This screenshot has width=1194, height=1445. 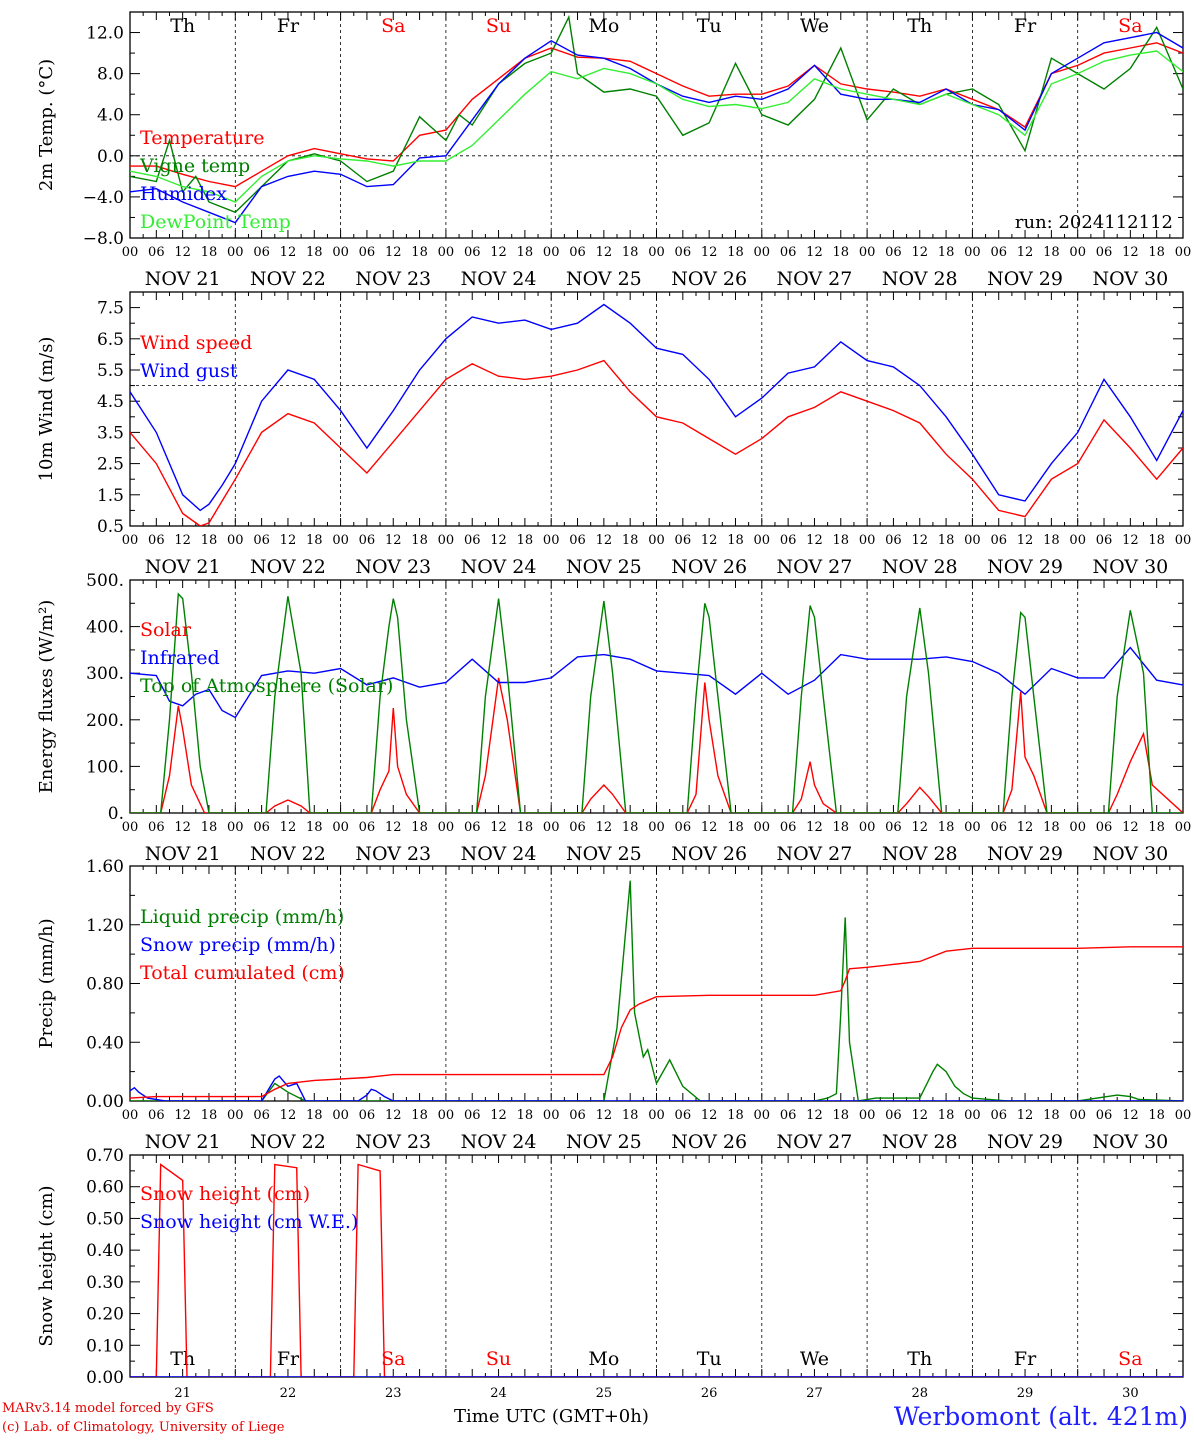 What do you see at coordinates (656, 1270) in the screenshot?
I see `series-line-snow-height-cm-` at bounding box center [656, 1270].